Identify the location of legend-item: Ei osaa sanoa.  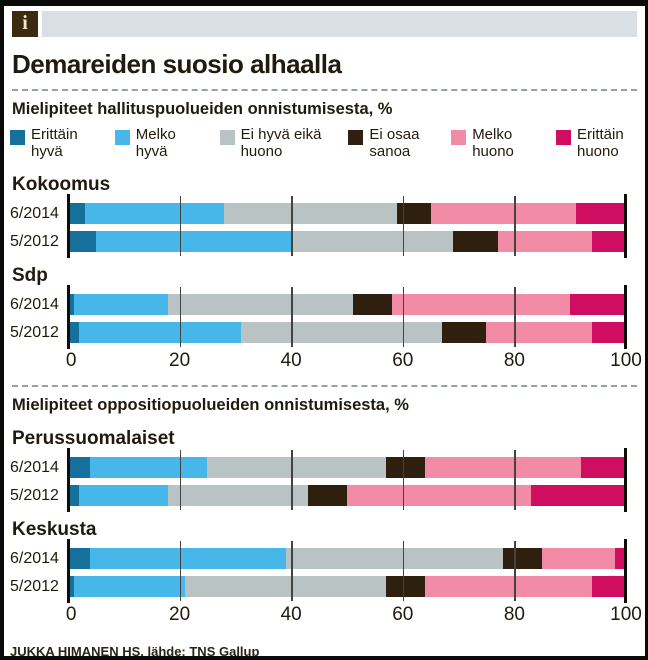
(387, 143).